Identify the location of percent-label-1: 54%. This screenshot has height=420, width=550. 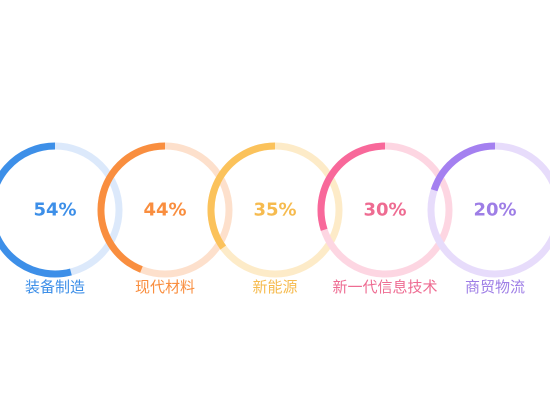
(54, 210).